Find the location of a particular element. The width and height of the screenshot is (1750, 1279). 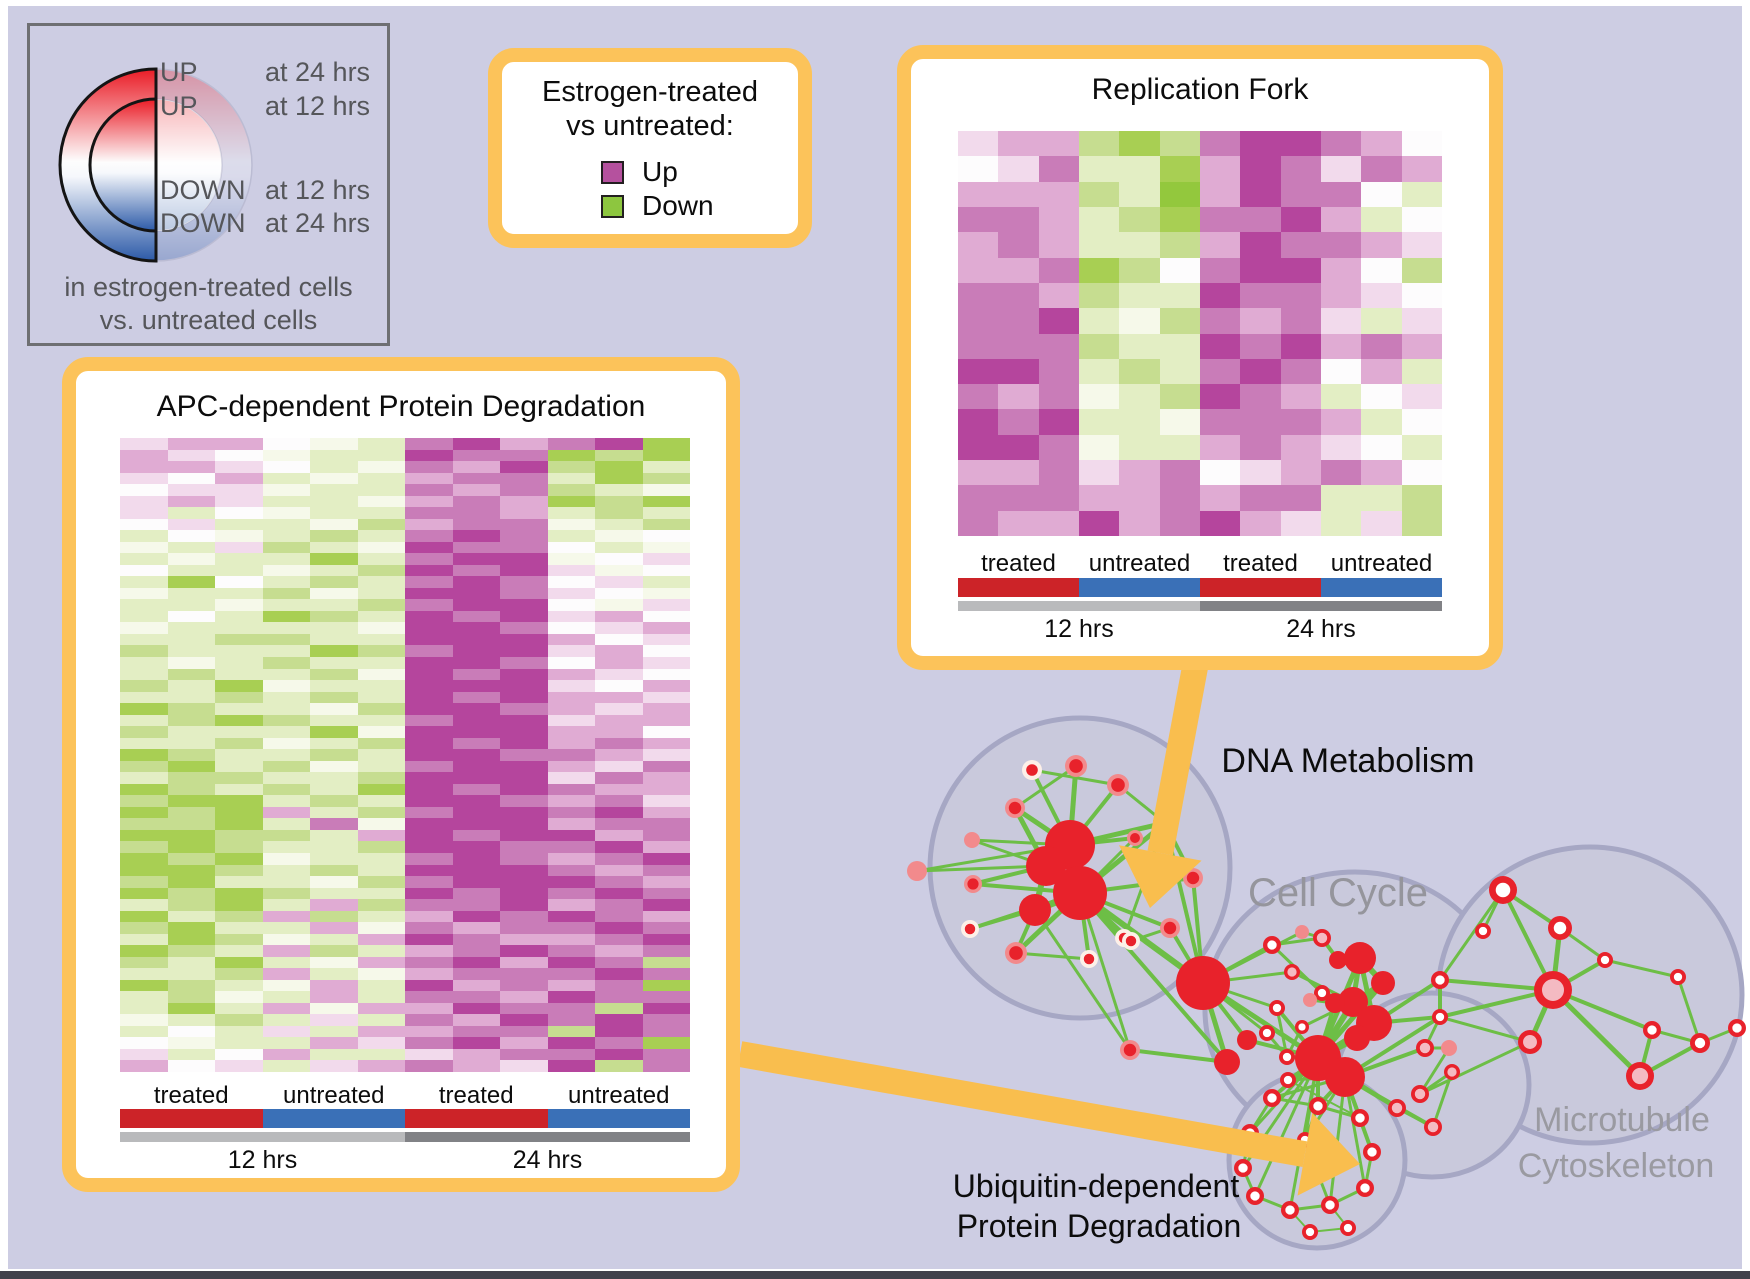

apc-title: APC-dependent Protein Degradation is located at coordinates (401, 406).